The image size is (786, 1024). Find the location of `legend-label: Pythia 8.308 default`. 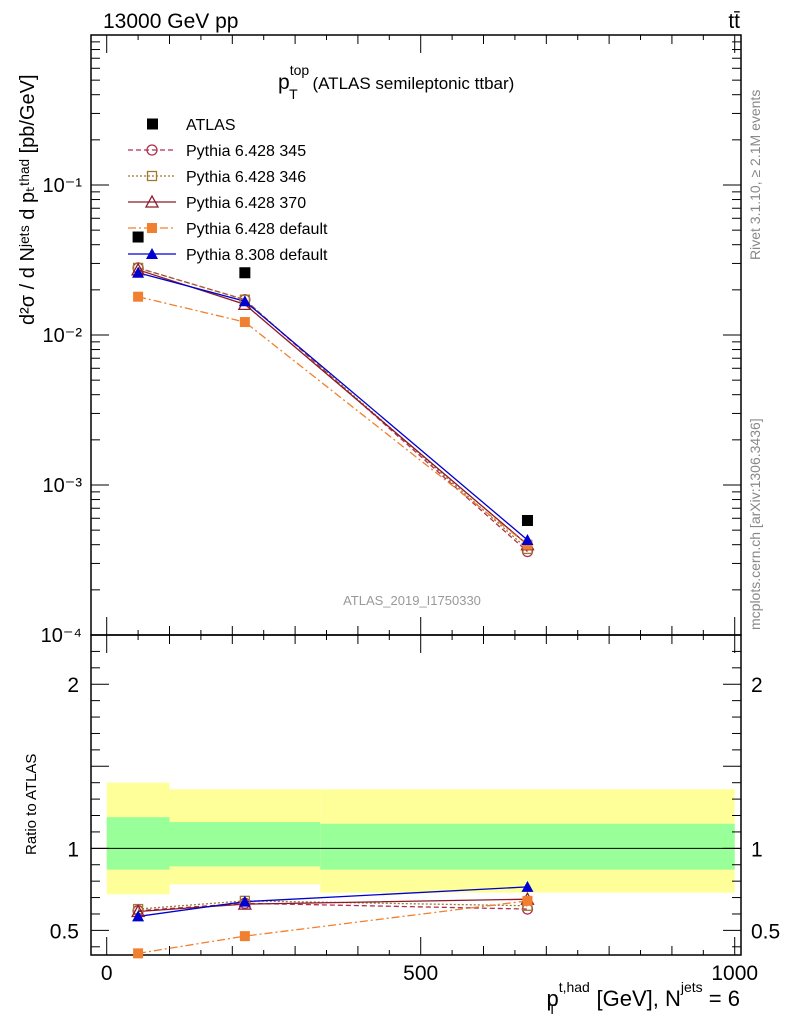

legend-label: Pythia 8.308 default is located at coordinates (257, 255).